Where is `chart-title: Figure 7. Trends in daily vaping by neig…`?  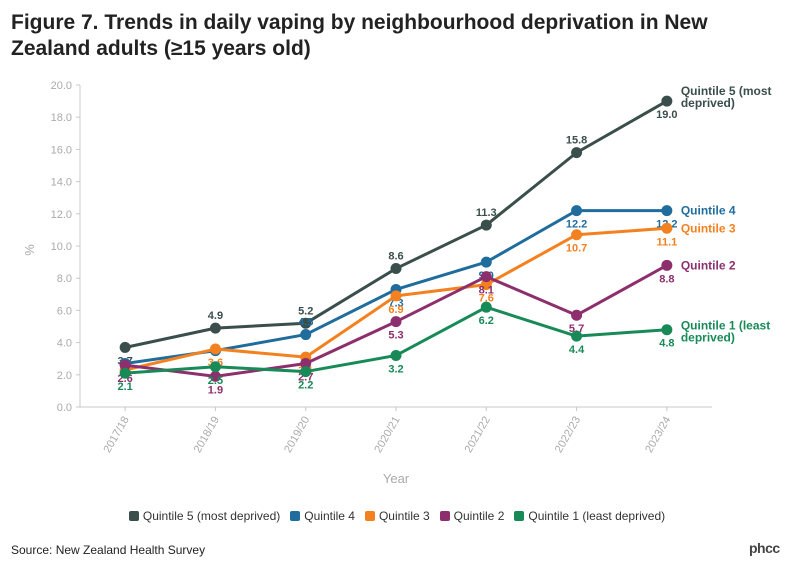 chart-title: Figure 7. Trends in daily vaping by neig… is located at coordinates (359, 35).